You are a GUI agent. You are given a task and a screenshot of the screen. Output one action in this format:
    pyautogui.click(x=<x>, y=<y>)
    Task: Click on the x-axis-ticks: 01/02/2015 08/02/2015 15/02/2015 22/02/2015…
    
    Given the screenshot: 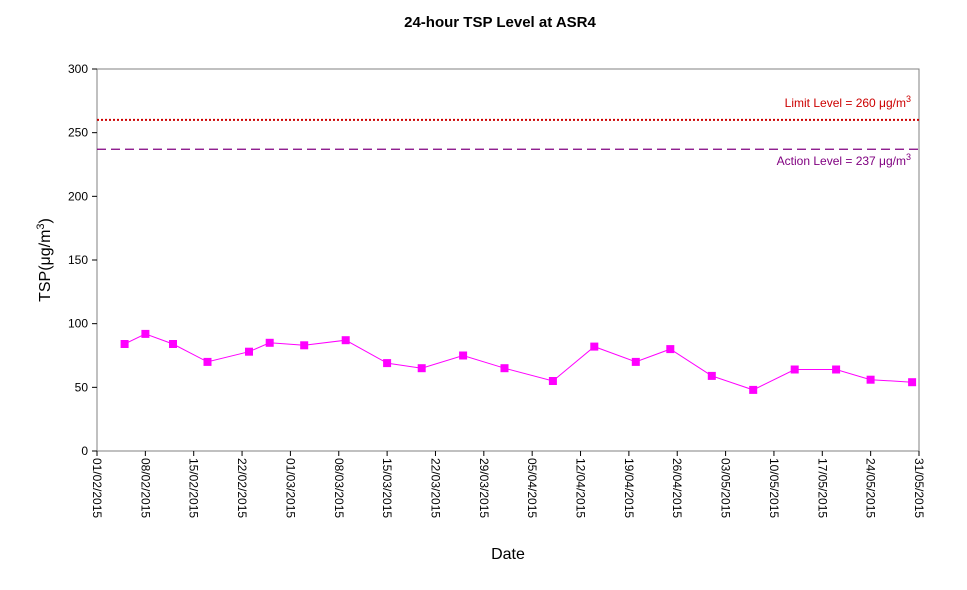 What is the action you would take?
    pyautogui.click(x=508, y=484)
    